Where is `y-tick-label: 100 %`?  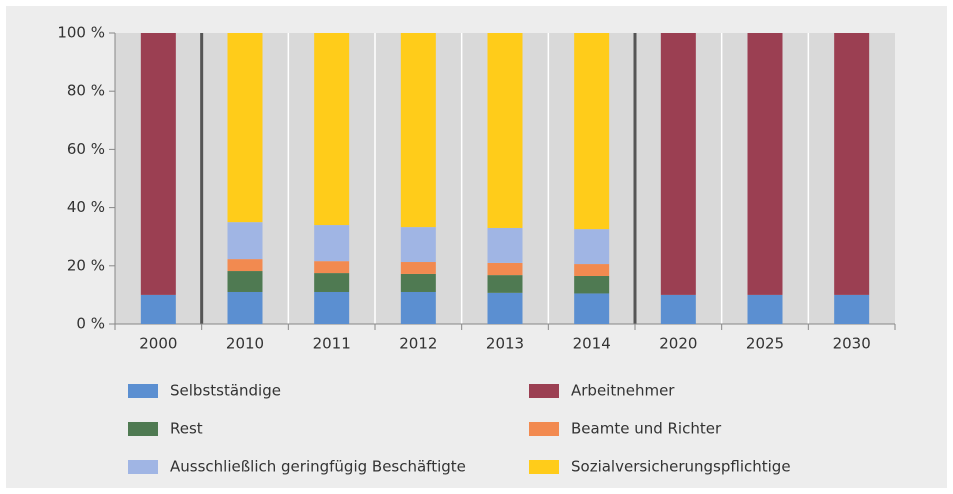 y-tick-label: 100 % is located at coordinates (81, 33).